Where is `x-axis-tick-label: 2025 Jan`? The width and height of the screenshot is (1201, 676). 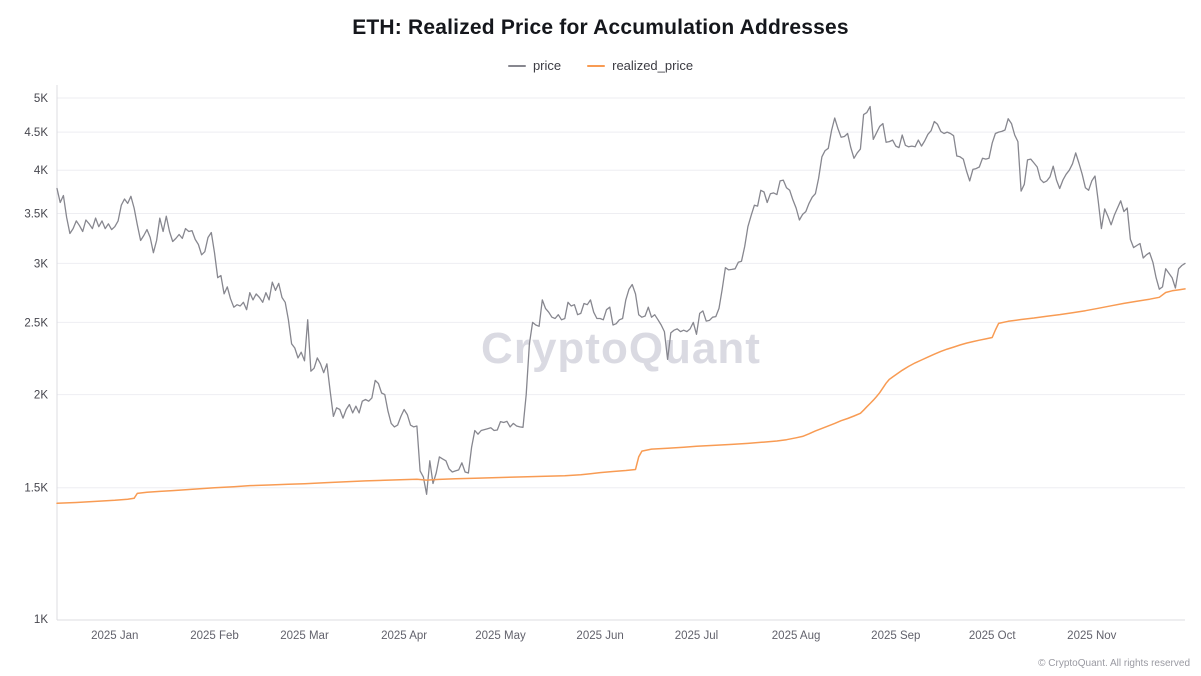
x-axis-tick-label: 2025 Jan is located at coordinates (114, 636).